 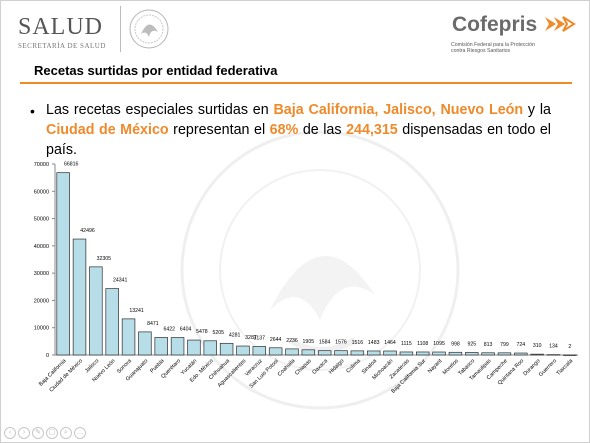 I want to click on salud-logo-subtitle: SECRETARÍA DE SALUD, so click(x=62, y=46).